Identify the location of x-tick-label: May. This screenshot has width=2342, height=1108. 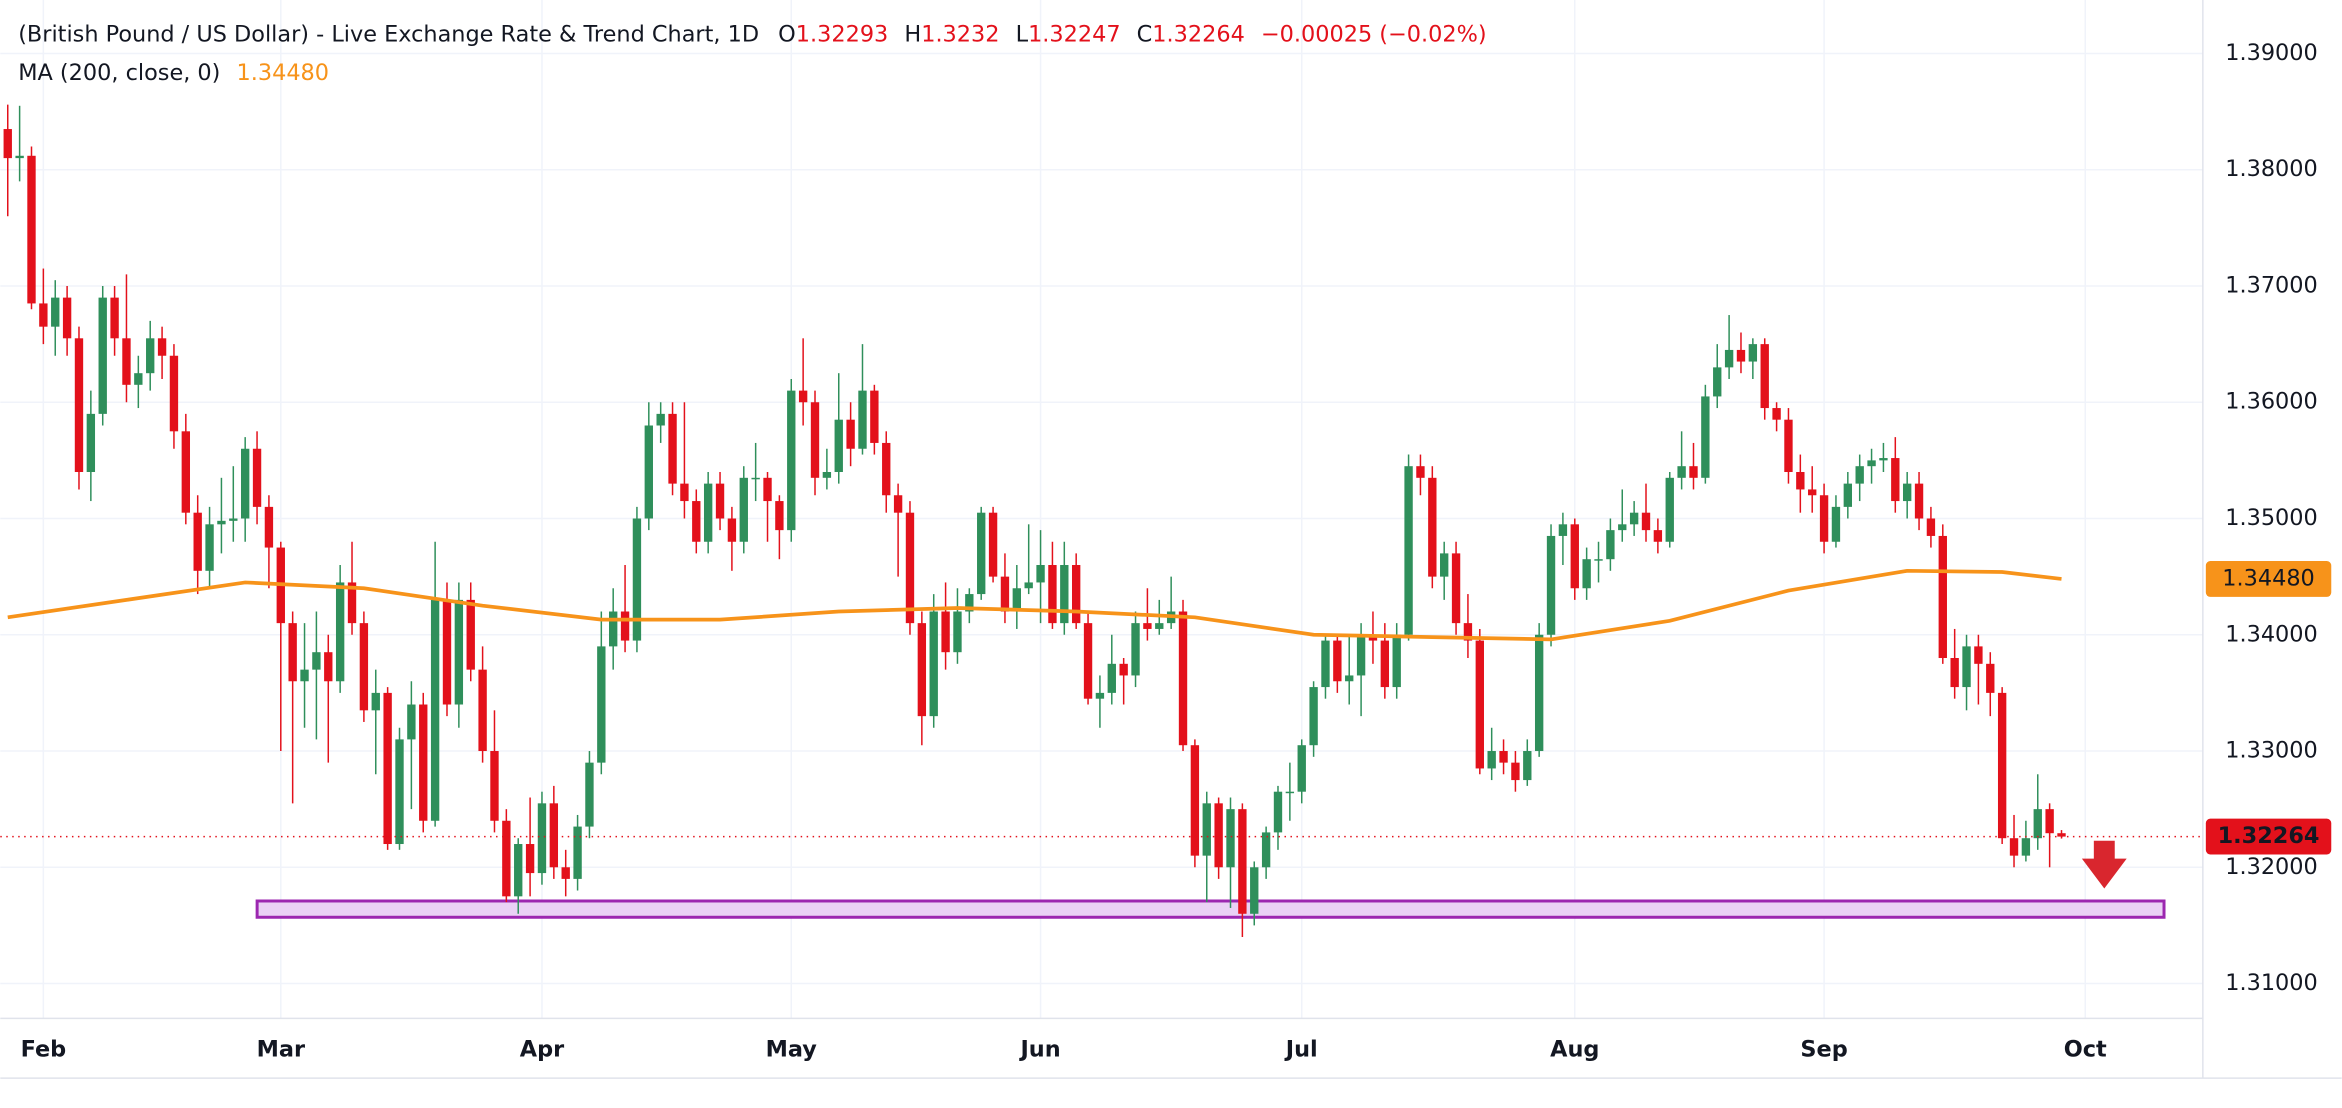
(792, 1049).